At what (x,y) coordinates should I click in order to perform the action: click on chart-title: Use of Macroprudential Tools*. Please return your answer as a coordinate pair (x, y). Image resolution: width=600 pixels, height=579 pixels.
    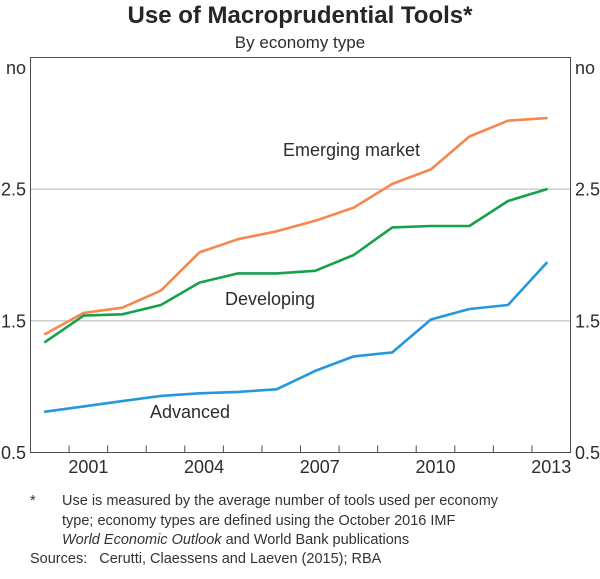
    Looking at the image, I should click on (300, 15).